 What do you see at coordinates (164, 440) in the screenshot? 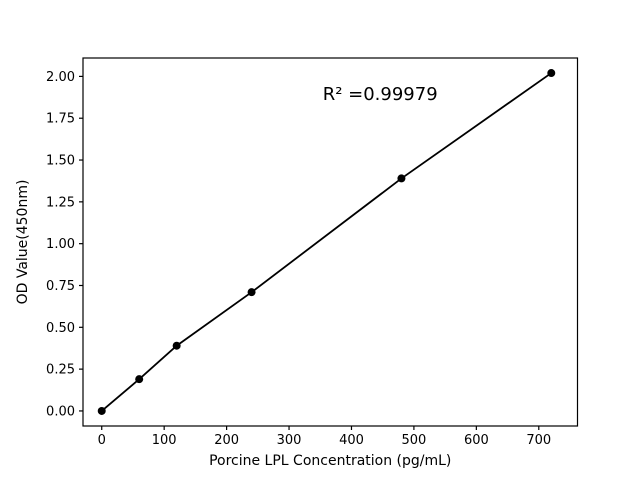
I see `x-tick-label: 100` at bounding box center [164, 440].